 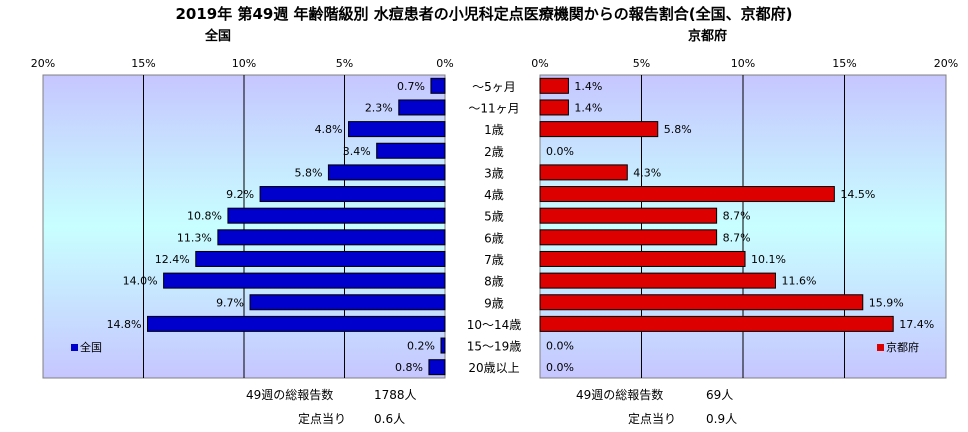 What do you see at coordinates (344, 63) in the screenshot?
I see `national-tick-label: 5%` at bounding box center [344, 63].